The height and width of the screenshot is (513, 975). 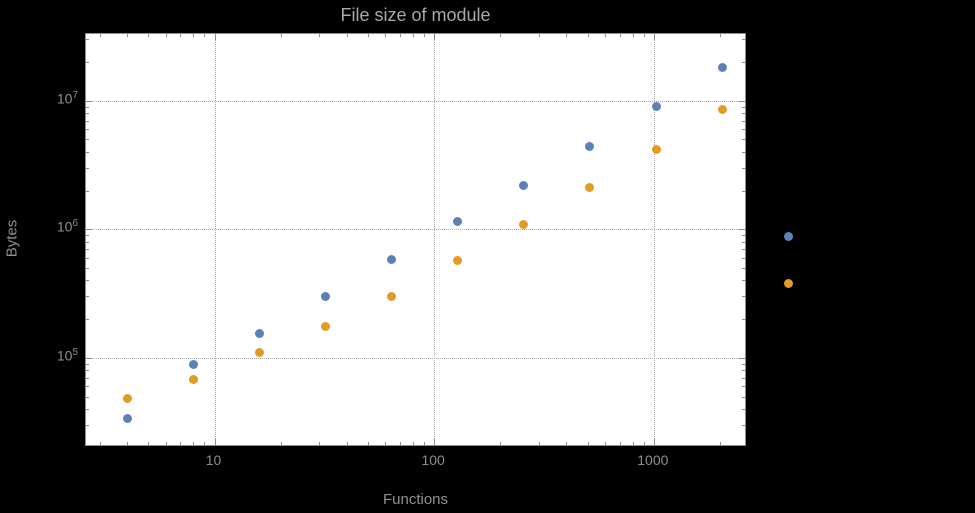 I want to click on x-tick-label: 10, so click(x=213, y=460).